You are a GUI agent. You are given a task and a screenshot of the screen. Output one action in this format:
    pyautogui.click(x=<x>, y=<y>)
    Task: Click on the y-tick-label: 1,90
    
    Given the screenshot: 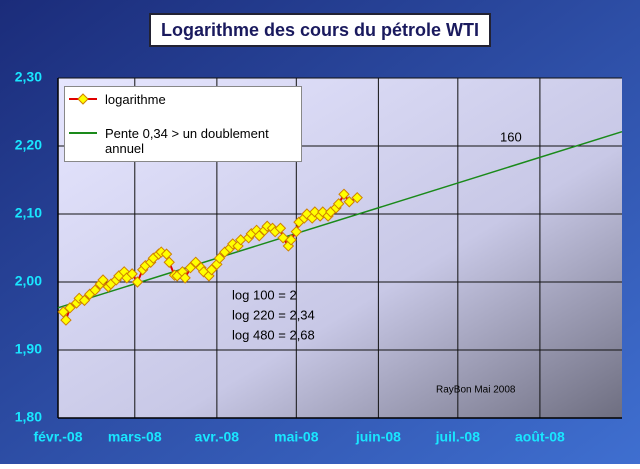 What is the action you would take?
    pyautogui.click(x=28, y=349)
    